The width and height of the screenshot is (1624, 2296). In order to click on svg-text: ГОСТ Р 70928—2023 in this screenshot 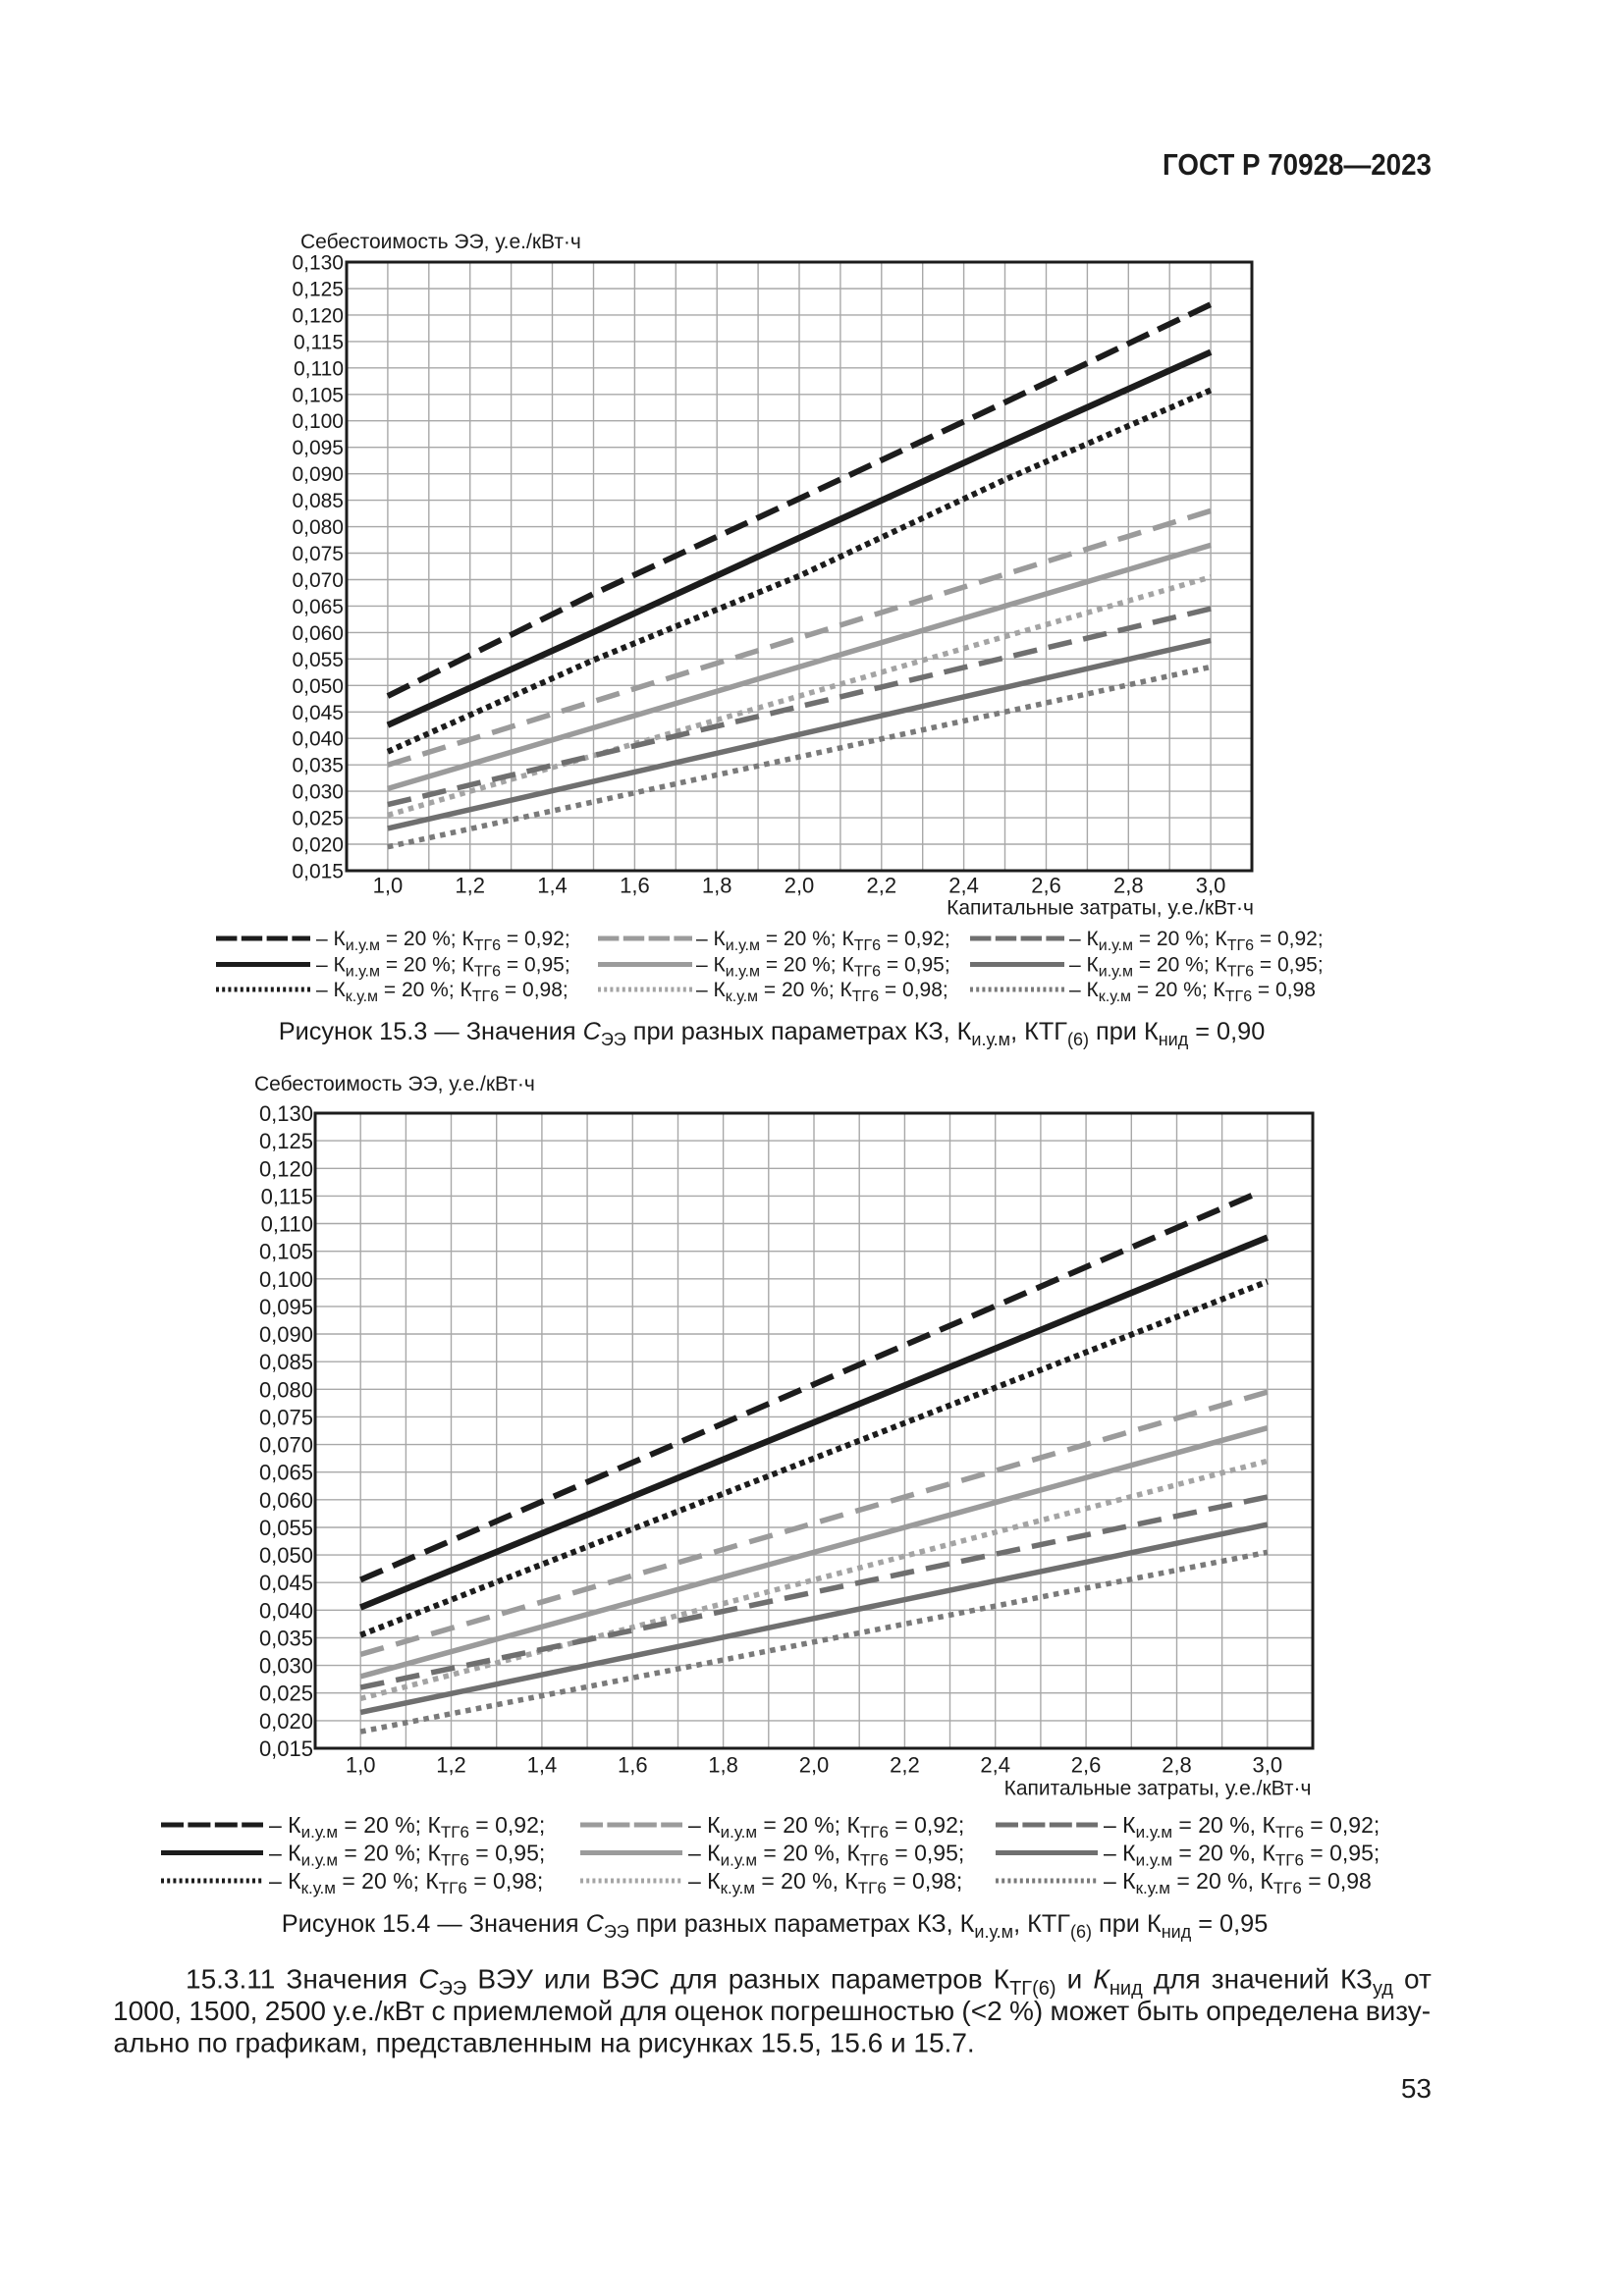, I will do `click(1297, 164)`.